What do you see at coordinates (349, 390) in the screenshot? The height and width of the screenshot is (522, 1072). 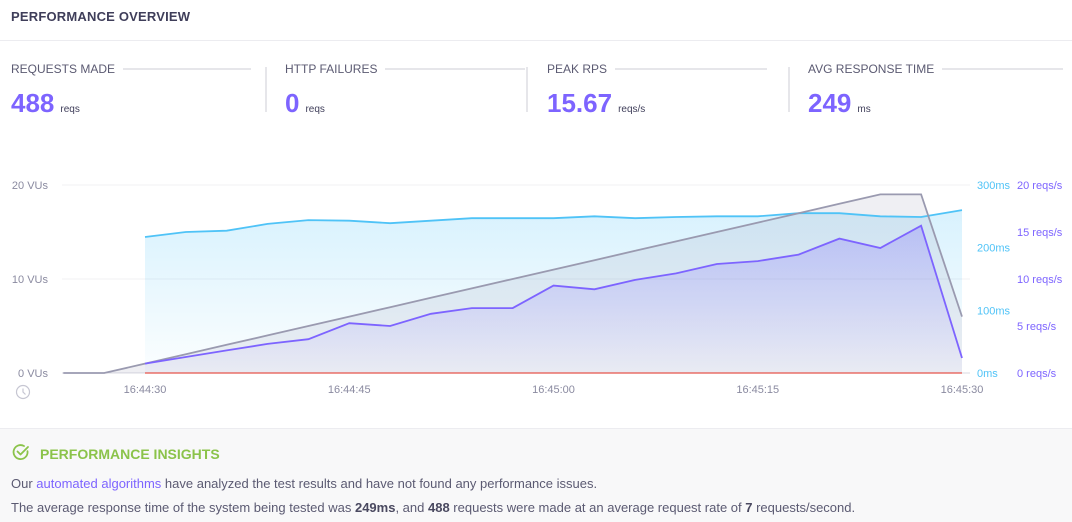 I see `x-tick-label: 16:44:45` at bounding box center [349, 390].